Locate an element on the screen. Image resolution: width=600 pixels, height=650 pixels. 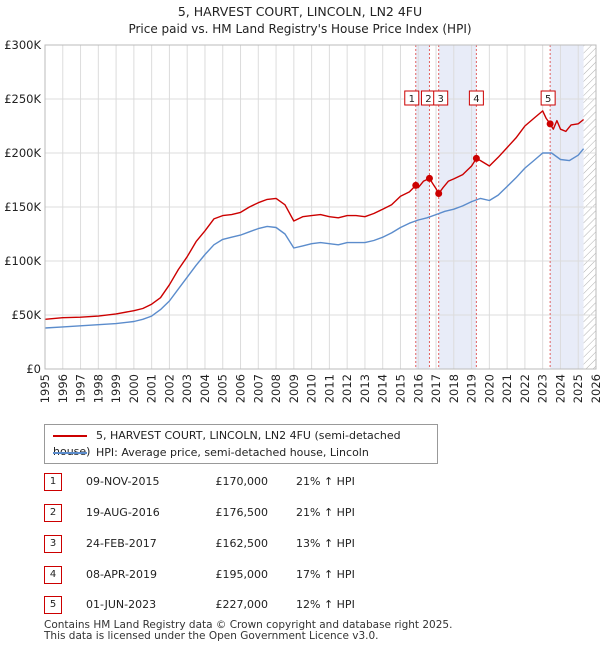
sale-hpi-change: 12% ↑ HPI is located at coordinates (325, 604).